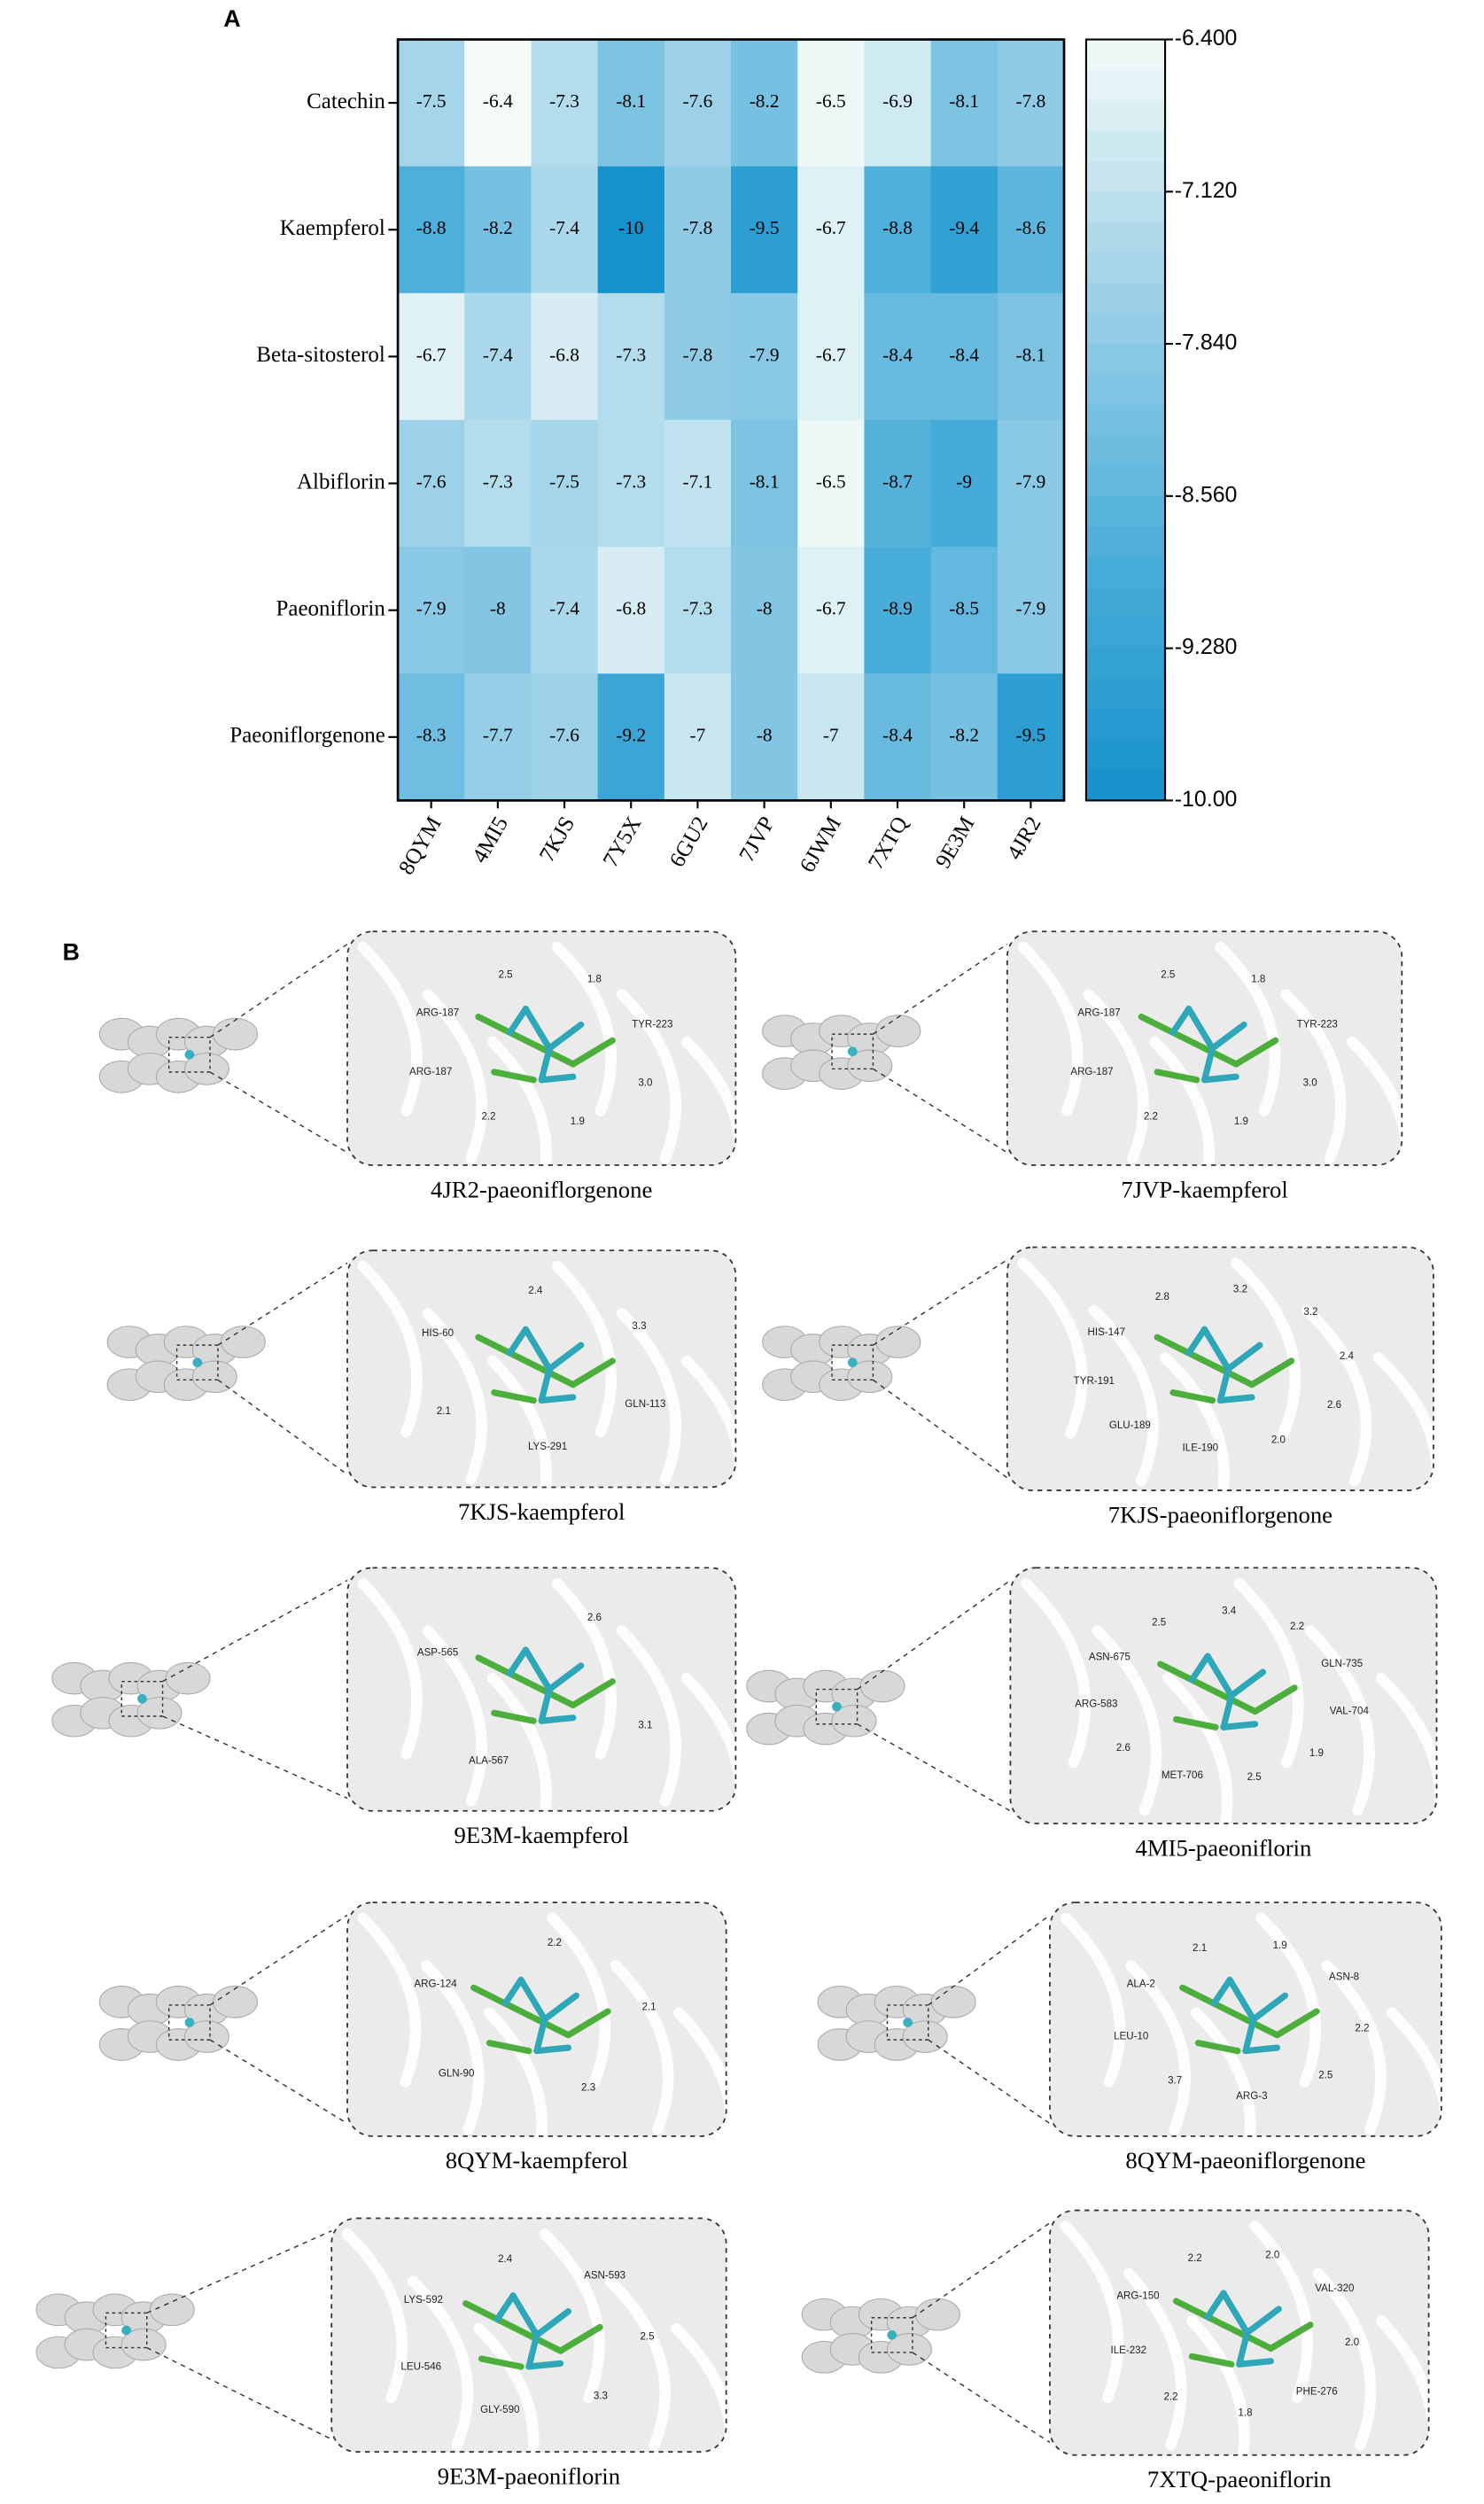 The width and height of the screenshot is (1484, 2504). What do you see at coordinates (71, 951) in the screenshot?
I see `panel-label: B` at bounding box center [71, 951].